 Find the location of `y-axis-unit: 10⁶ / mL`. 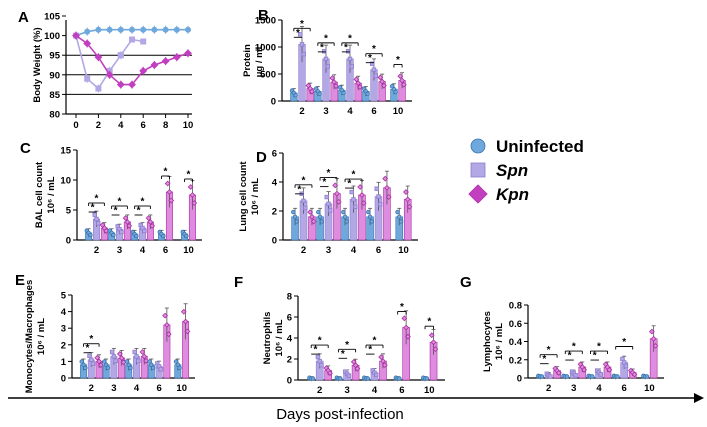

y-axis-unit: 10⁶ / mL is located at coordinates (279, 337).